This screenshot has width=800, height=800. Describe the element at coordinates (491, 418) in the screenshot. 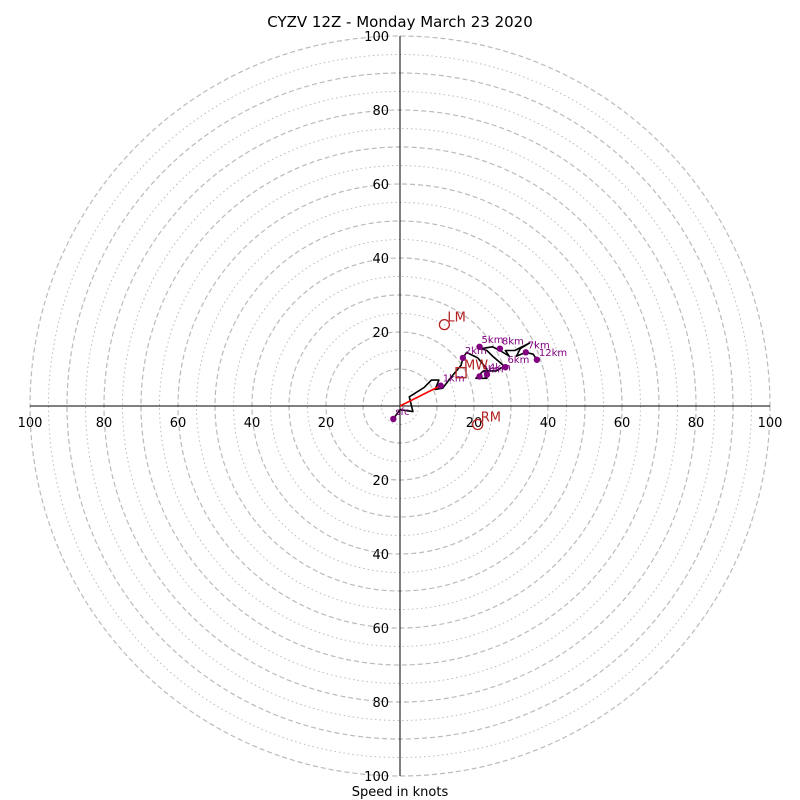

I see `storm-motion-label: RM` at that location.